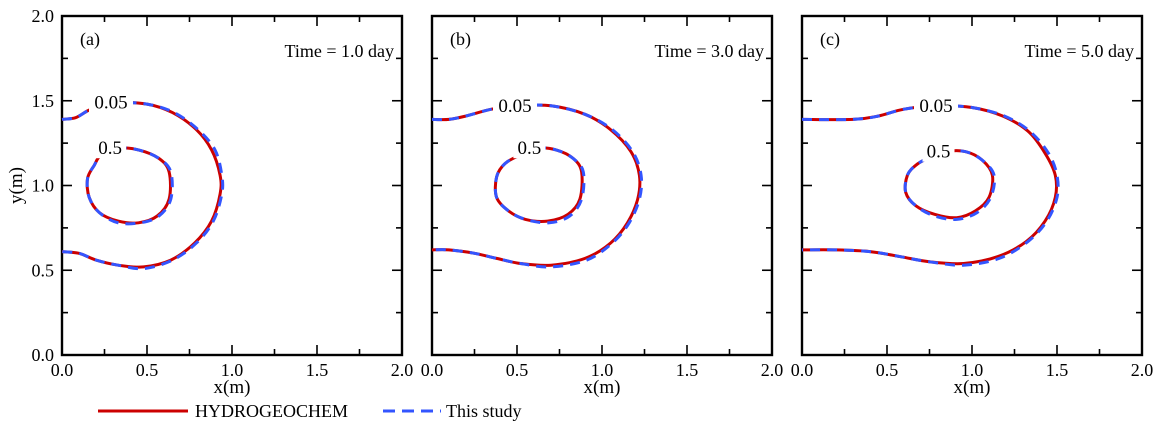 Image resolution: width=1164 pixels, height=431 pixels. Describe the element at coordinates (340, 51) in the screenshot. I see `time-annotation: Time = 1.0 day` at that location.